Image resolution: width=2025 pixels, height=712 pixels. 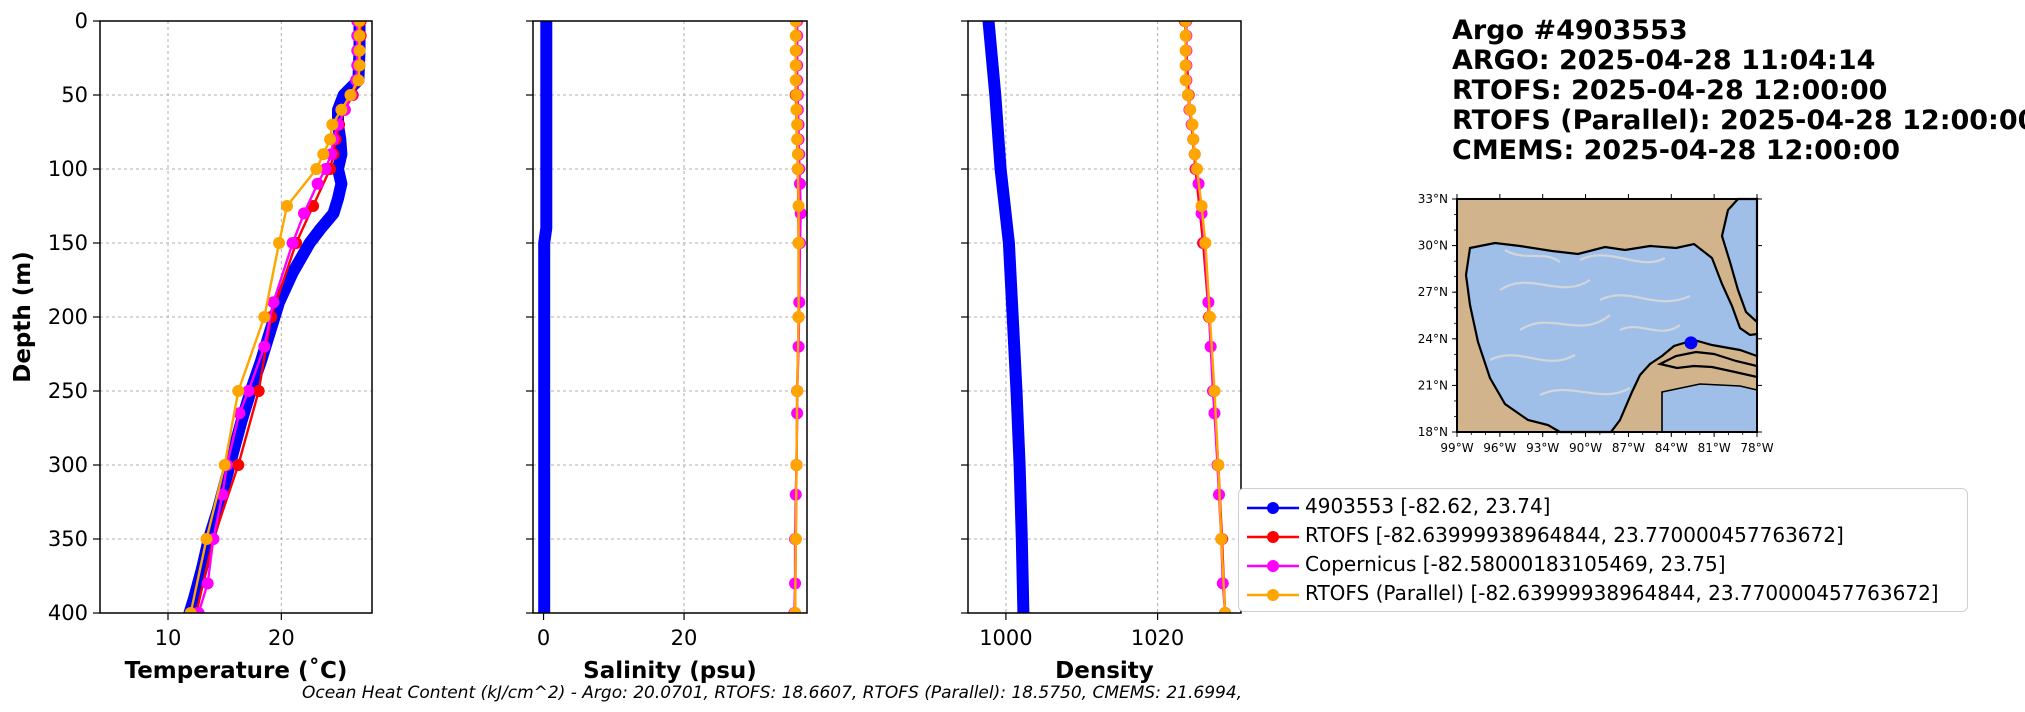 What do you see at coordinates (23, 317) in the screenshot?
I see `depth-axis-label: Depth (m)` at bounding box center [23, 317].